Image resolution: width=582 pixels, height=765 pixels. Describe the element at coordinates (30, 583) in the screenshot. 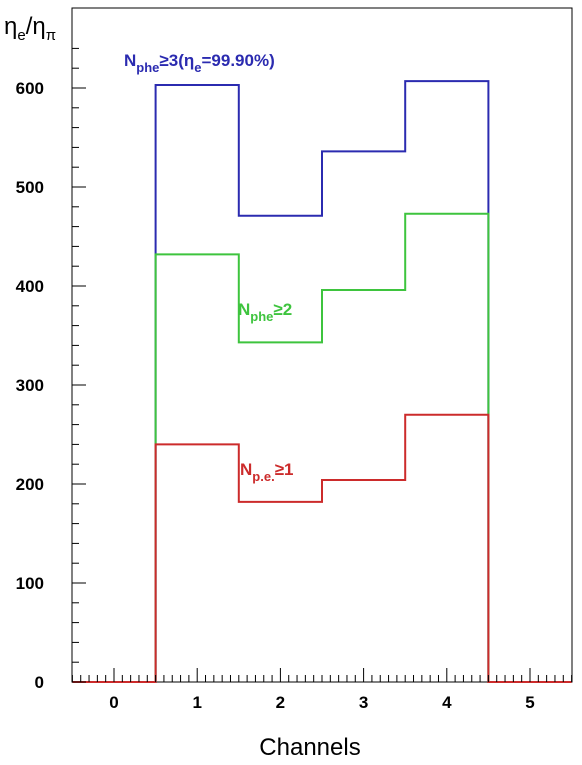

I see `y-tick-label: 100` at that location.